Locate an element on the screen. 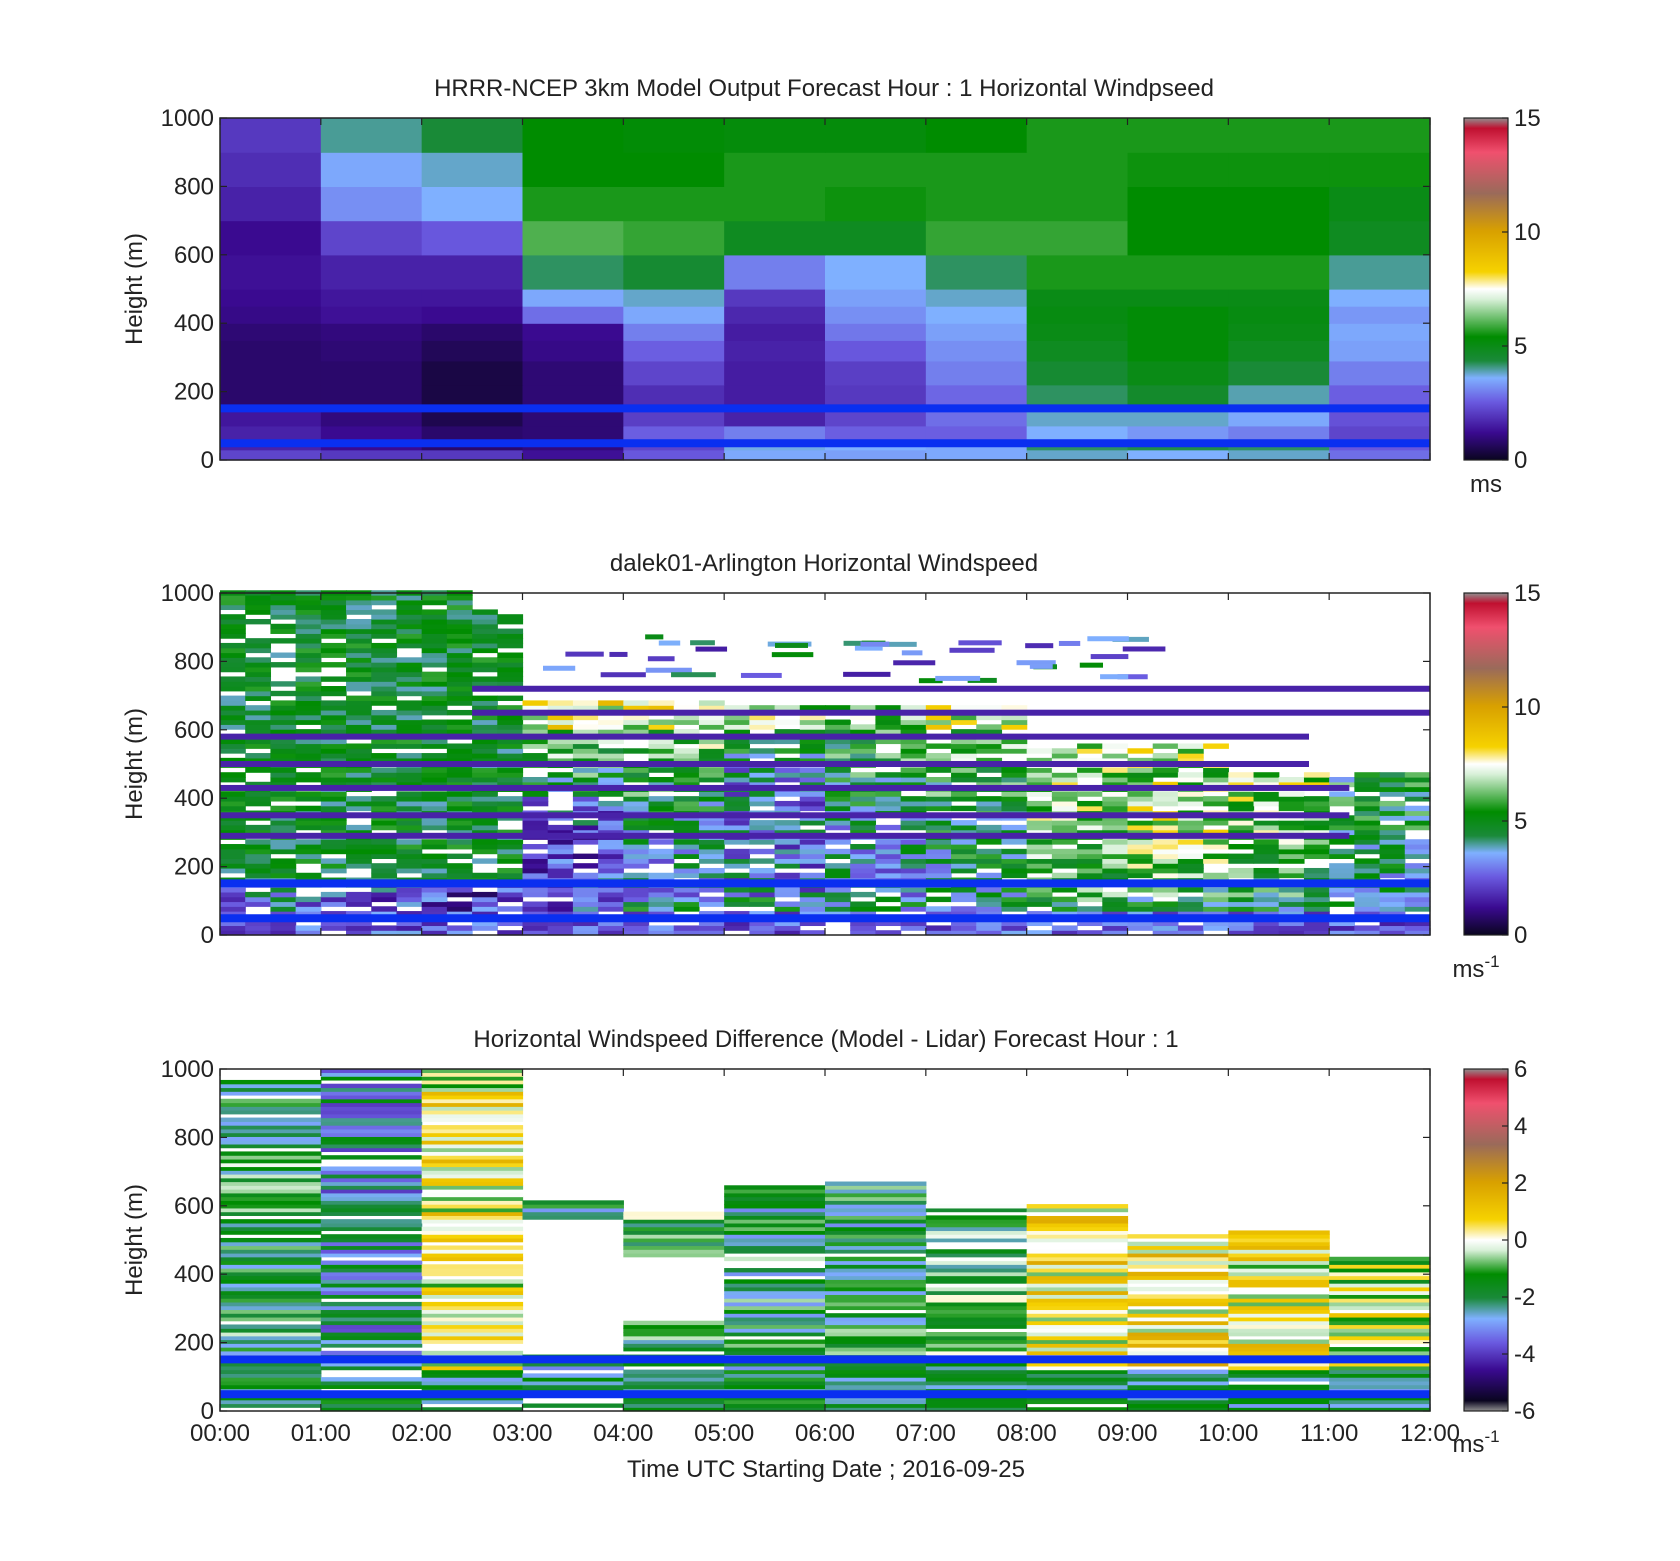 Image resolution: width=1680 pixels, height=1561 pixels. y-tick-label: 200 is located at coordinates (194, 392).